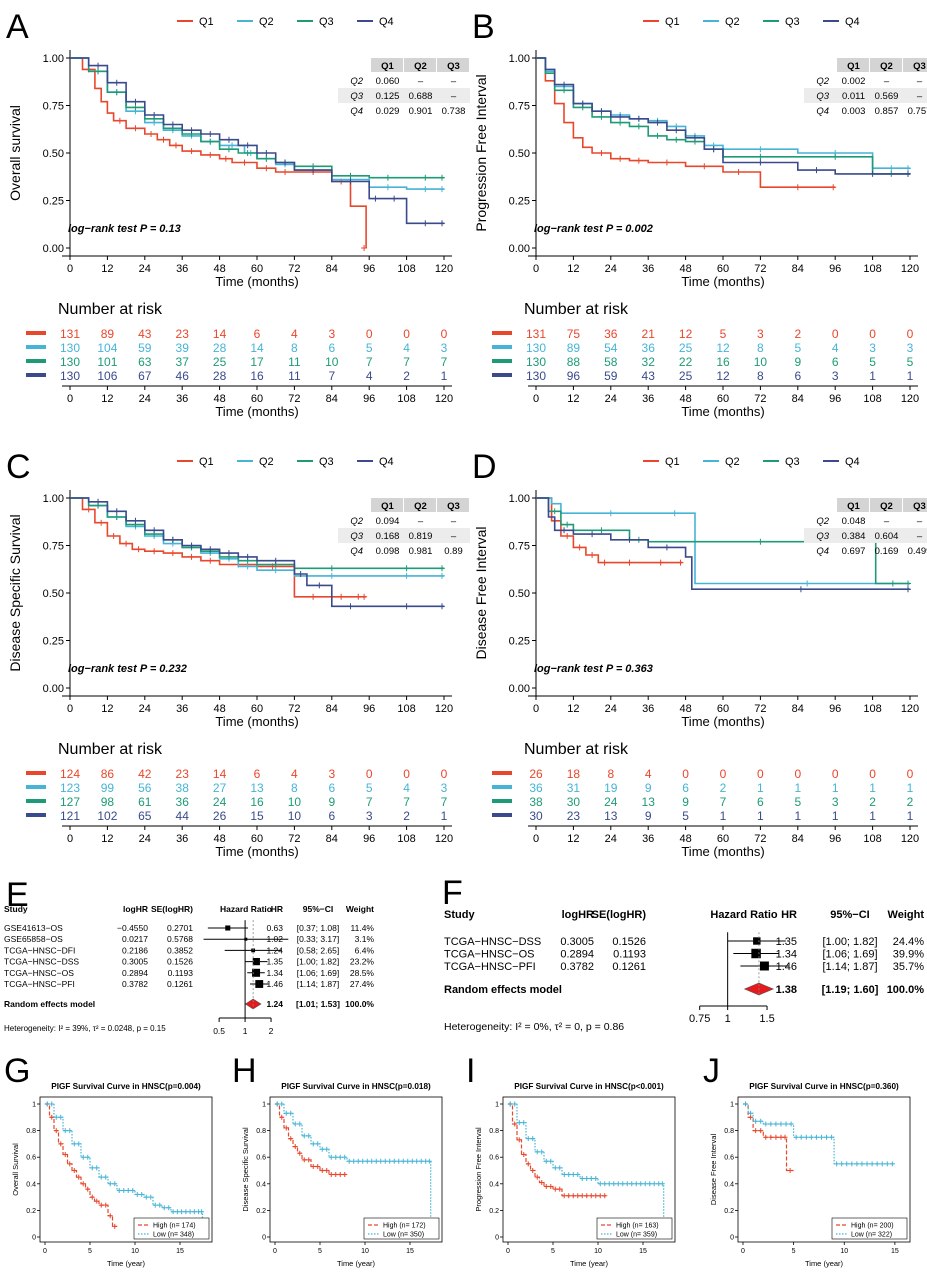  I want to click on study-loghr: 0.3782, so click(577, 967).